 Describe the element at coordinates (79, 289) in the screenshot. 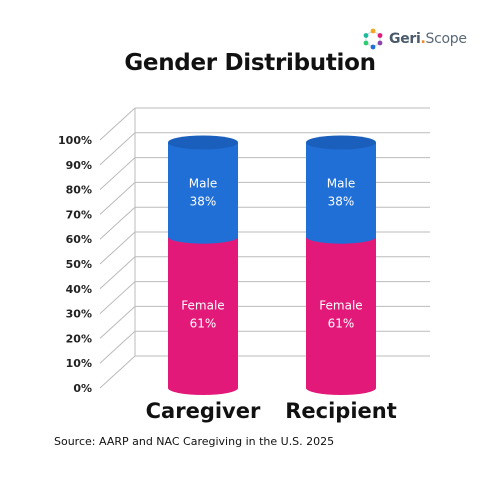

I see `y-tick-label: 40%` at that location.